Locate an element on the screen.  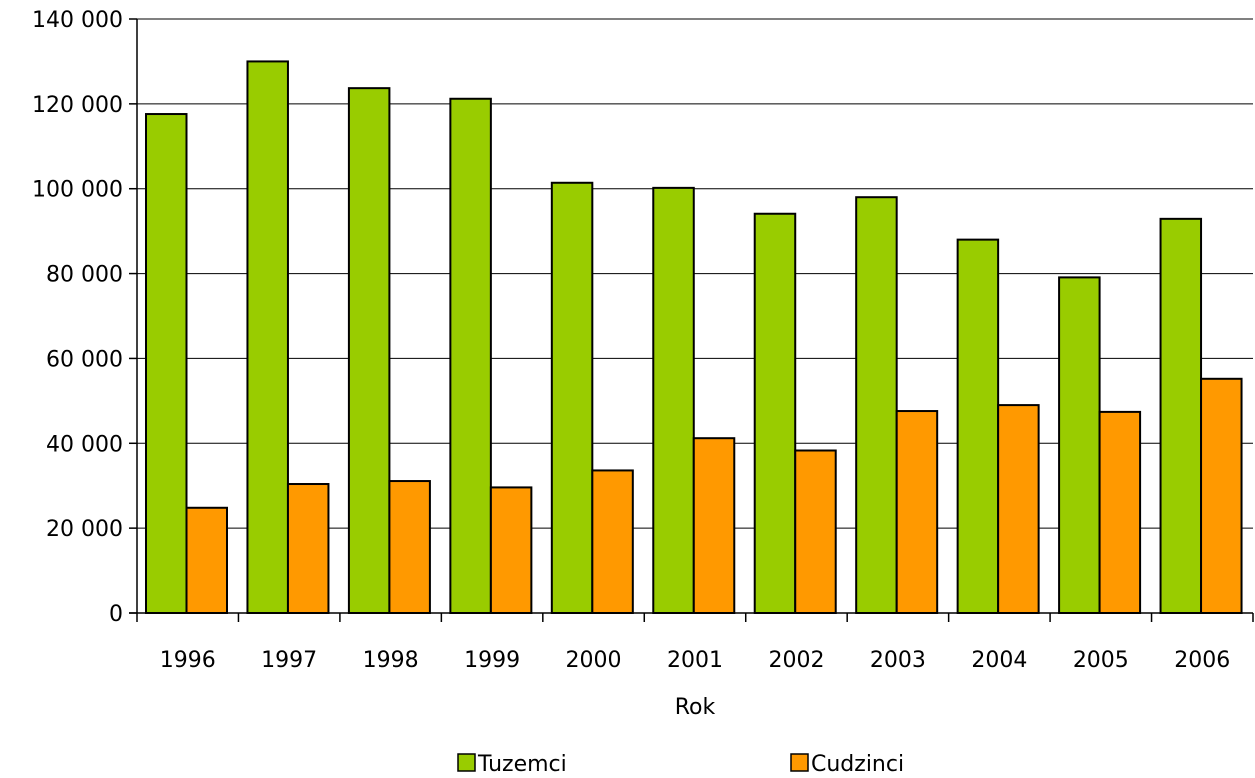
legend-label-tuzemci: Tuzemci is located at coordinates (522, 764).